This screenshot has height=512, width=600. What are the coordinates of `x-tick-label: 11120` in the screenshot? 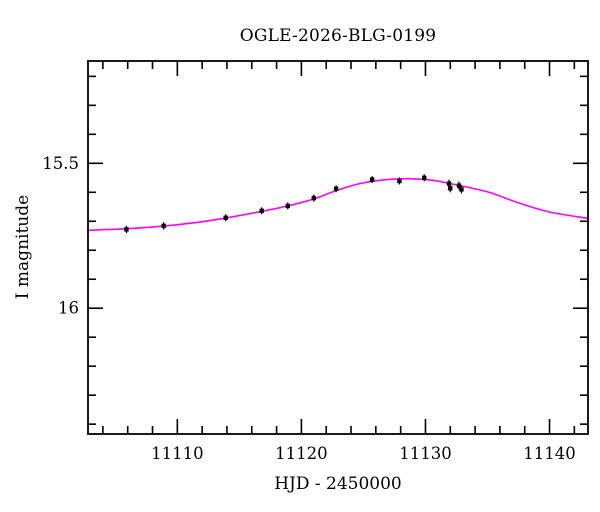 It's located at (301, 453).